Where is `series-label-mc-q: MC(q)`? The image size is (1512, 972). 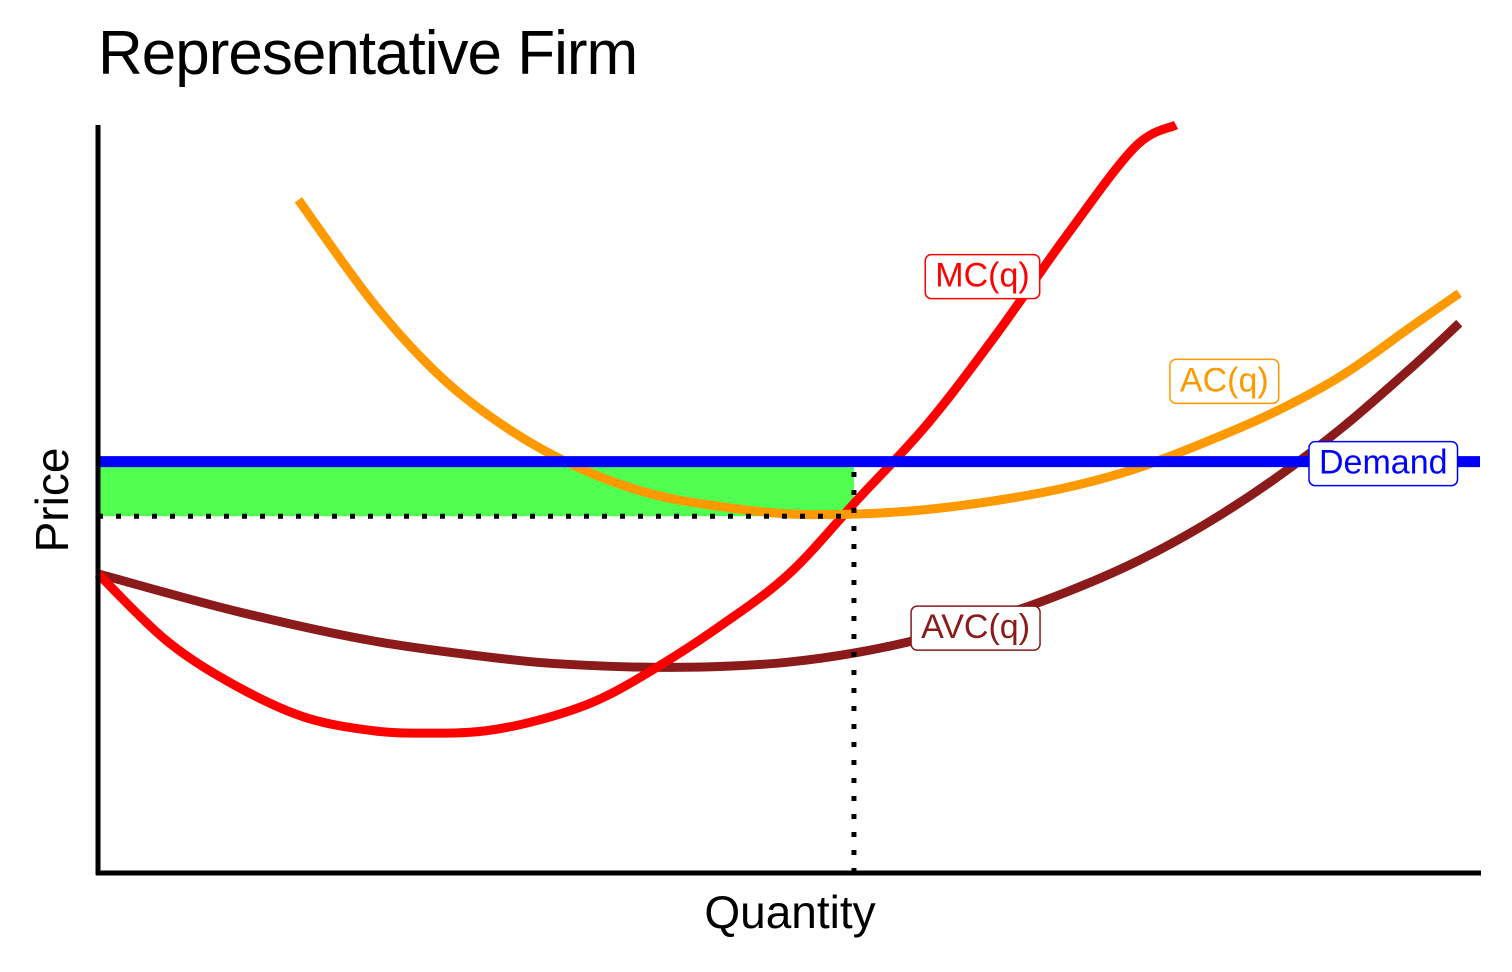 series-label-mc-q: MC(q) is located at coordinates (982, 276).